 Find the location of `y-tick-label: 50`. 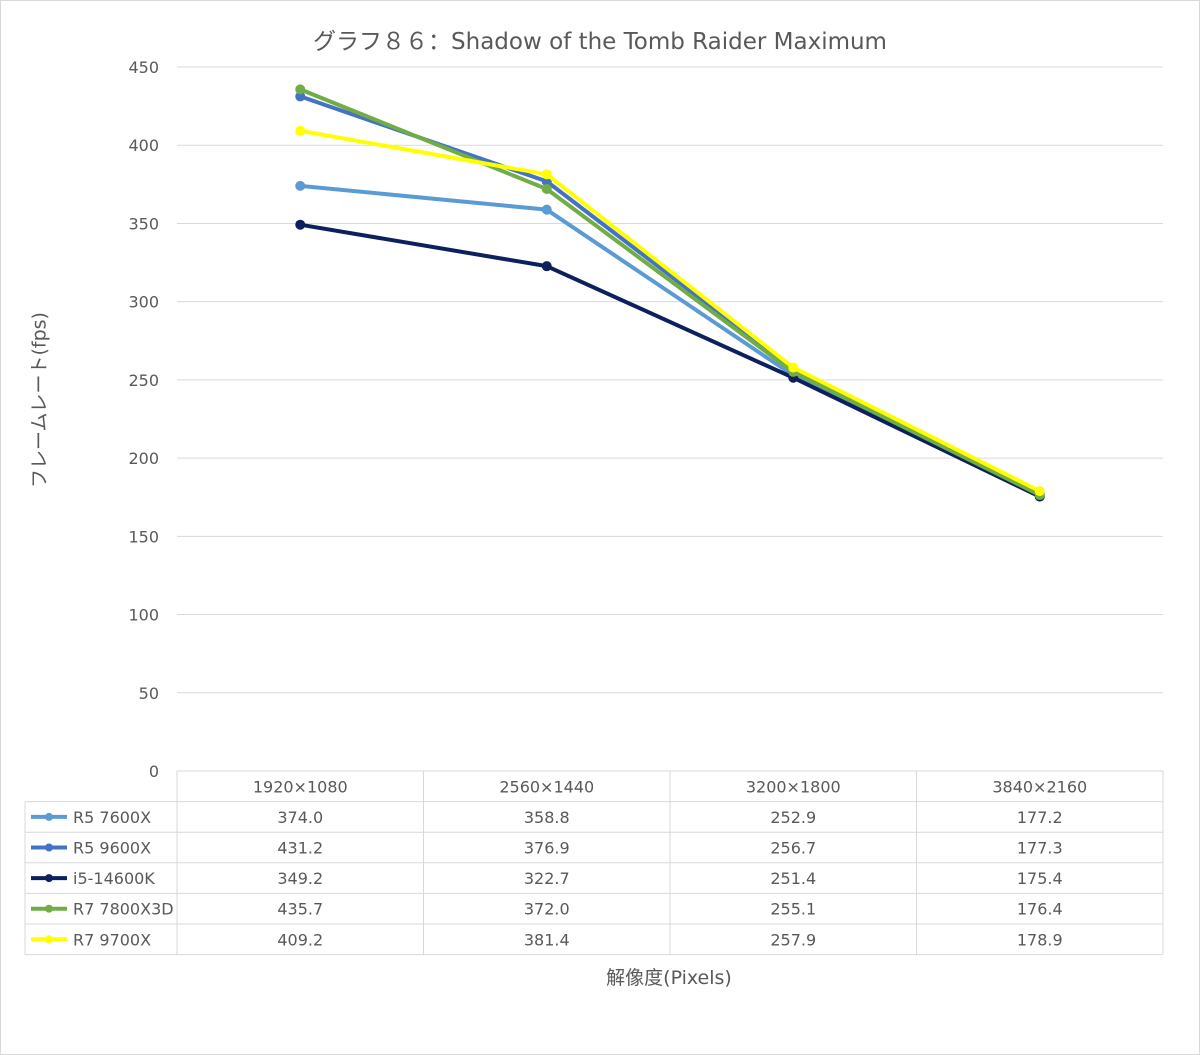

y-tick-label: 50 is located at coordinates (149, 693).